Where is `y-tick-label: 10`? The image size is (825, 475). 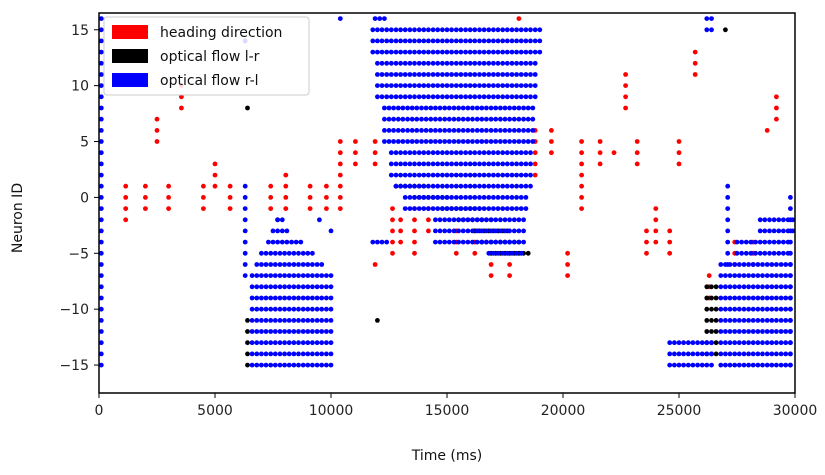
y-tick-label: 10 is located at coordinates (80, 87).